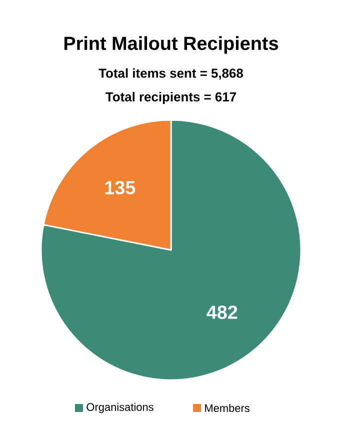 Image resolution: width=342 pixels, height=433 pixels. Describe the element at coordinates (171, 74) in the screenshot. I see `chart-subtitle: Total items sent = 5,868` at that location.